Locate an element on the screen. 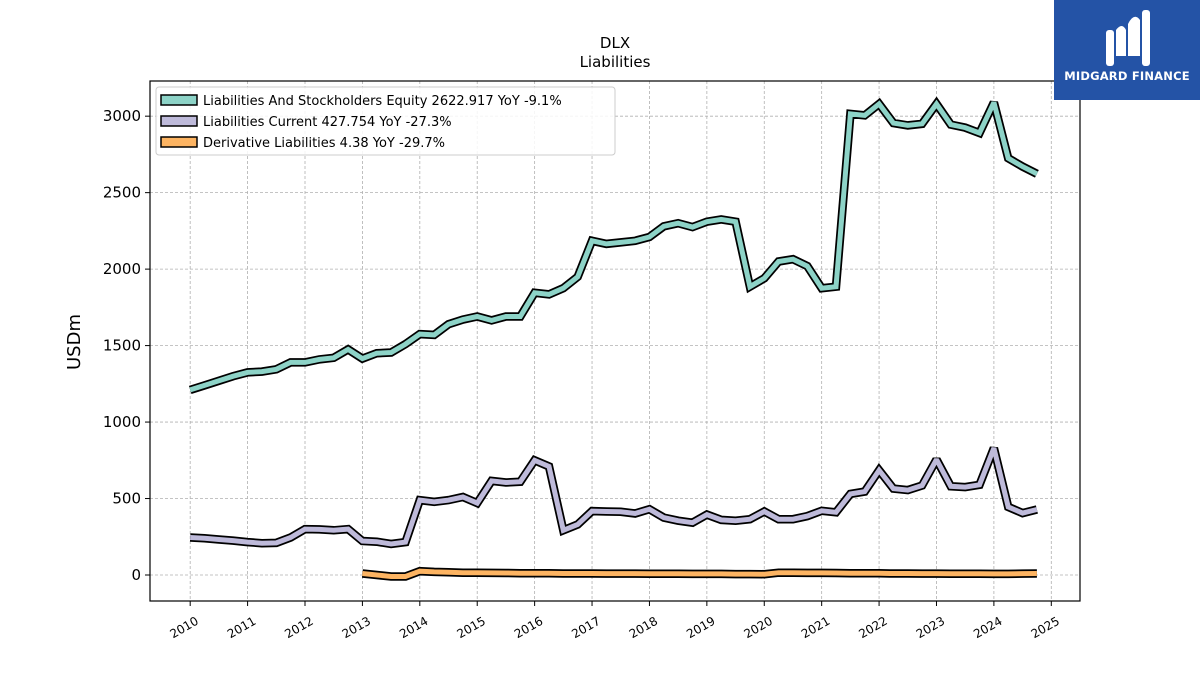 Image resolution: width=1200 pixels, height=675 pixels. x-tick-label: 2018 is located at coordinates (643, 627).